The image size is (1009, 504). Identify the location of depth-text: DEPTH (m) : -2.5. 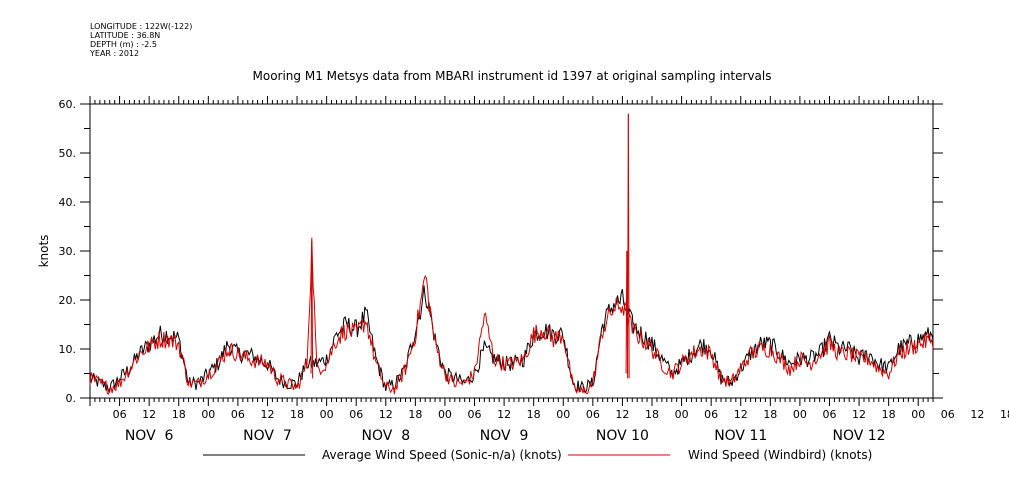
(123, 44).